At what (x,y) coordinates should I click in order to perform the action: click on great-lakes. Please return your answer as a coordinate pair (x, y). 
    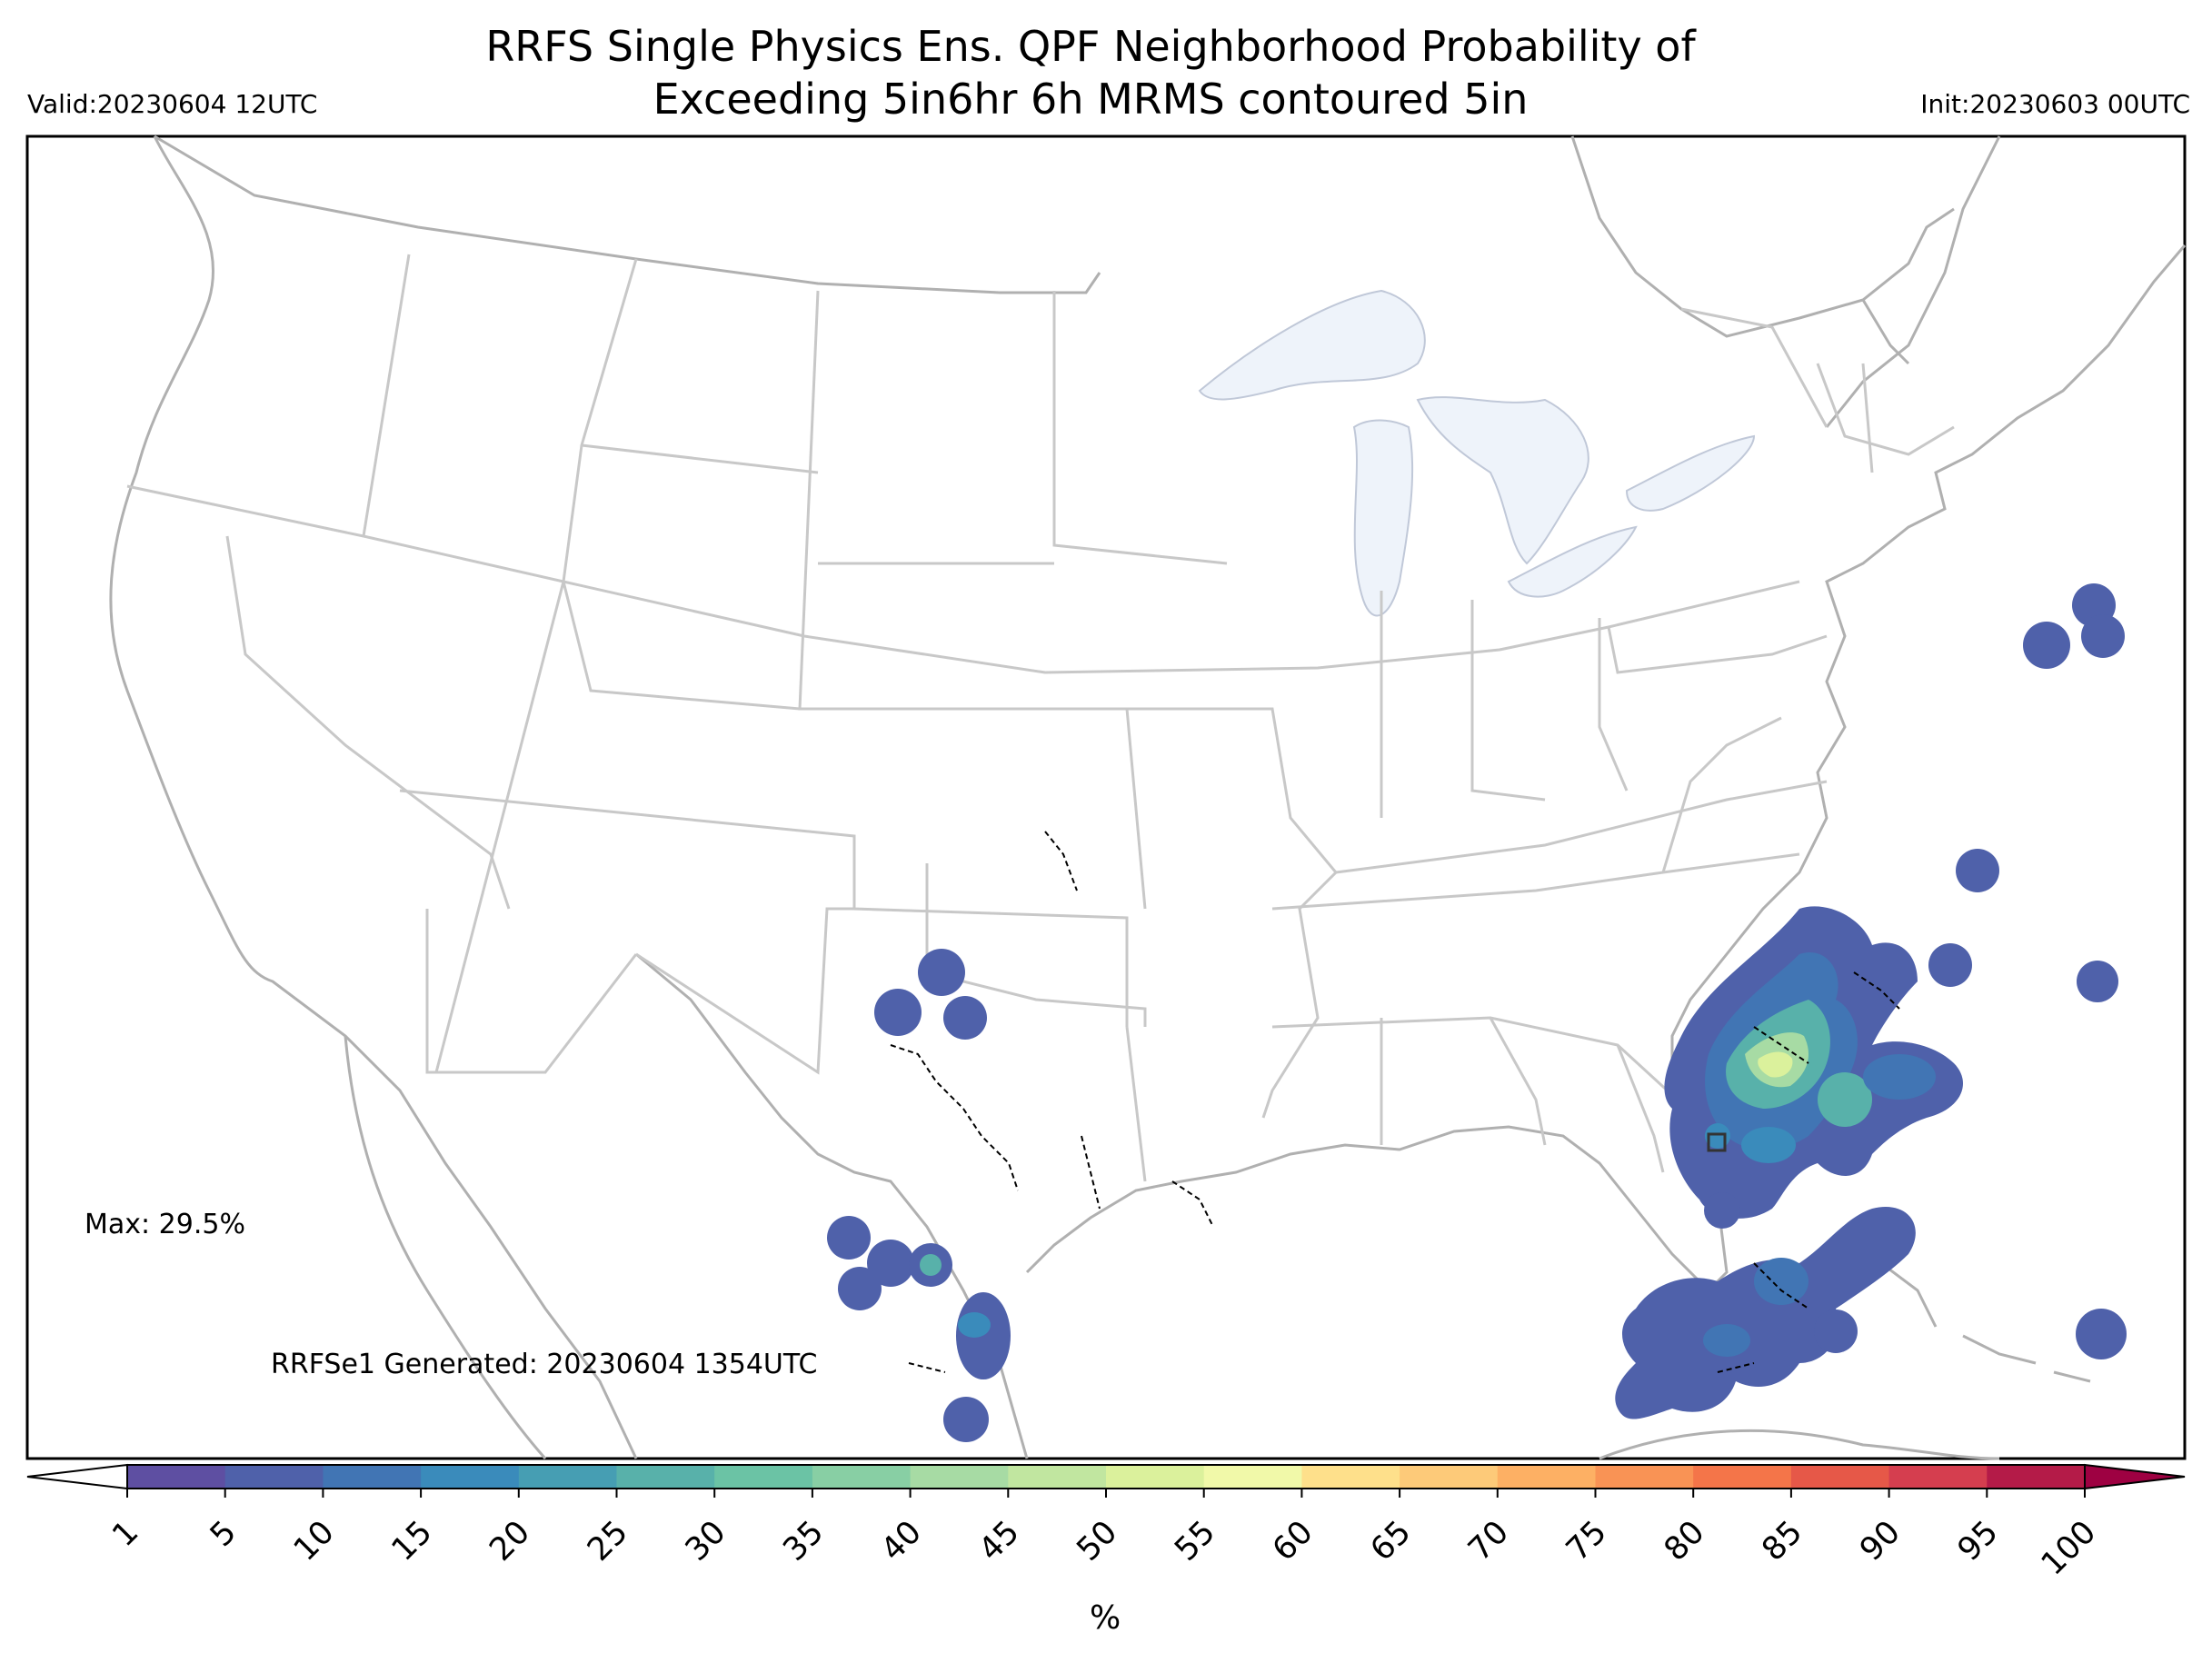
    Looking at the image, I should click on (1477, 453).